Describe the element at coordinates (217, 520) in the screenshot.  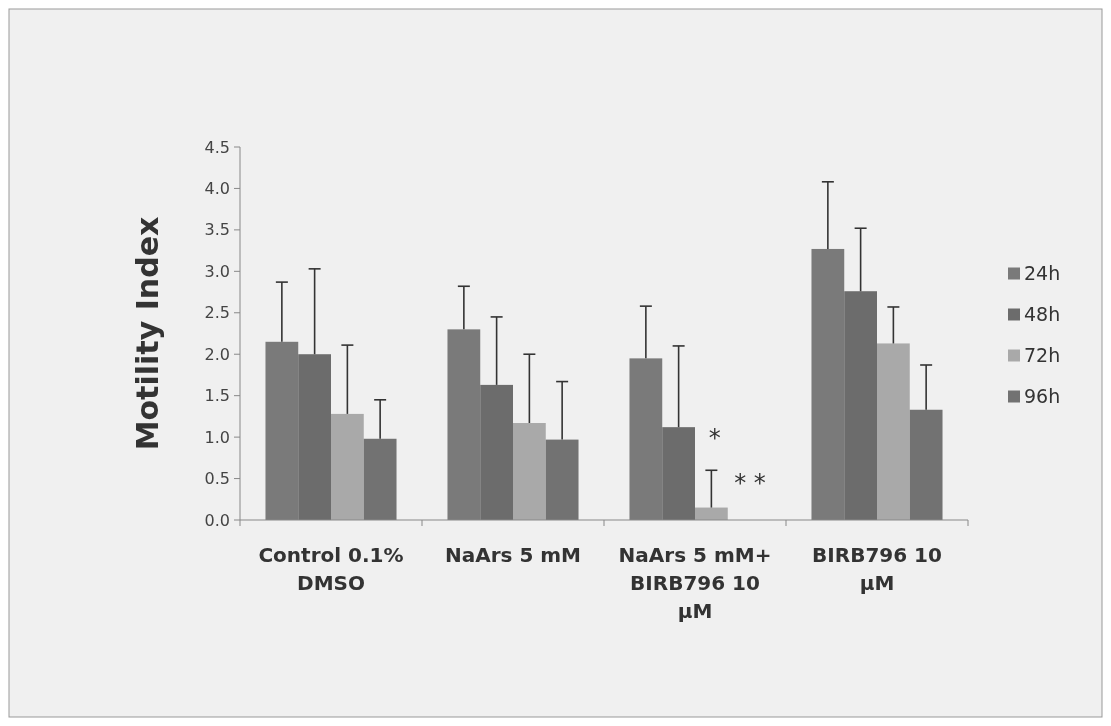
I see `y-tick-label: 0.0` at that location.